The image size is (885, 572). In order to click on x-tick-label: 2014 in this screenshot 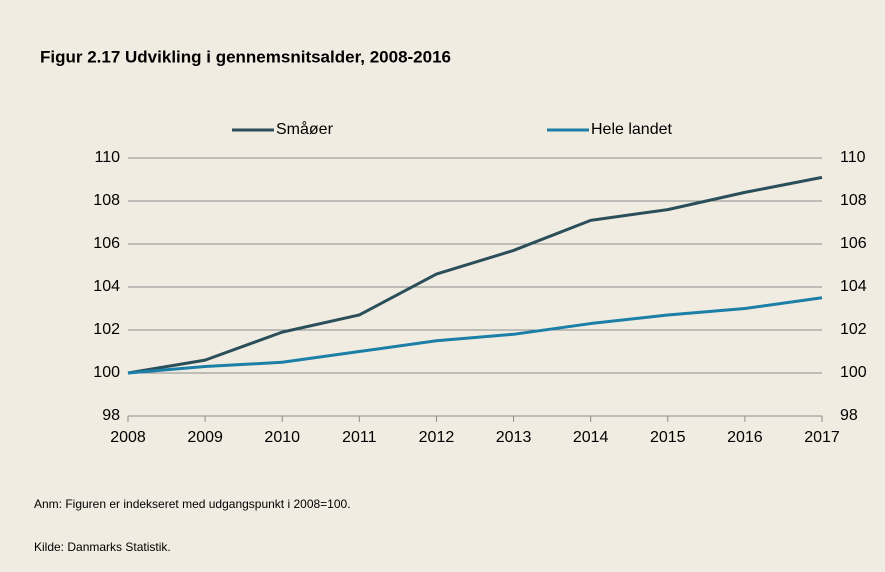, I will do `click(591, 437)`.